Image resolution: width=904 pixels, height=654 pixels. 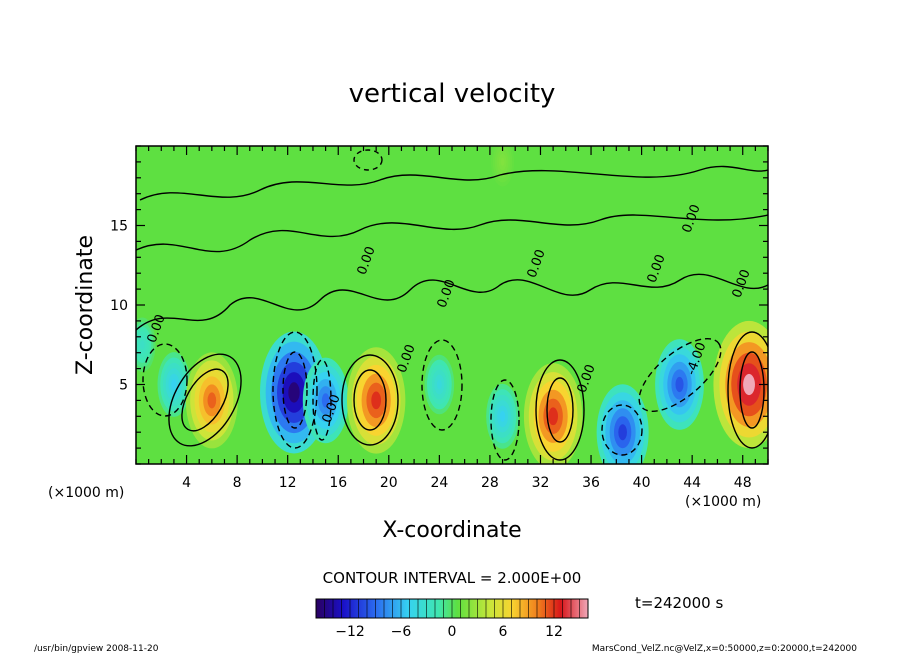 I want to click on colorbar-tick-label: 0, so click(x=452, y=632).